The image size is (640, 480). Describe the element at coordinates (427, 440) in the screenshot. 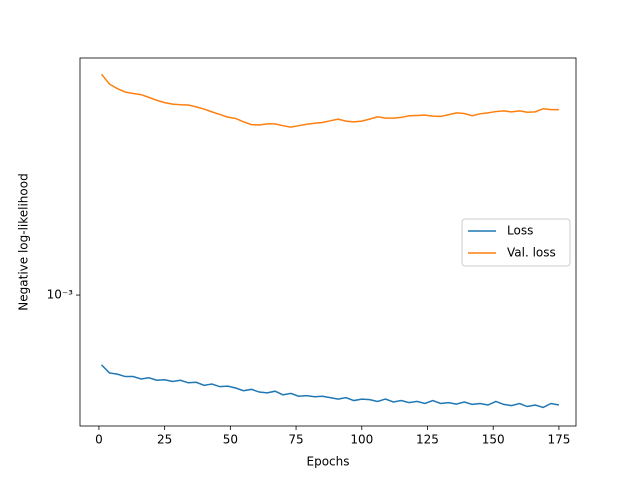

I see `x-tick-label: 125` at that location.